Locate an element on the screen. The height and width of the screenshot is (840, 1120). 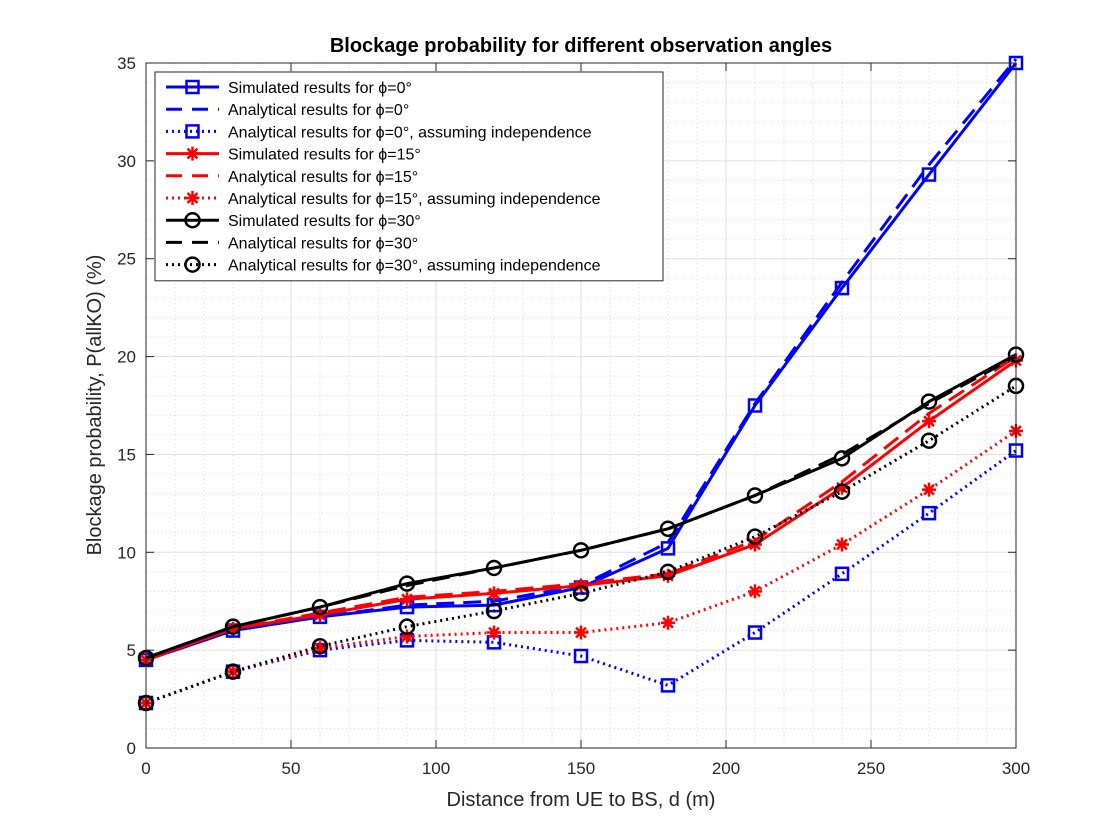
legend-item-7: Simulated results for ϕ=30° is located at coordinates (293, 220).